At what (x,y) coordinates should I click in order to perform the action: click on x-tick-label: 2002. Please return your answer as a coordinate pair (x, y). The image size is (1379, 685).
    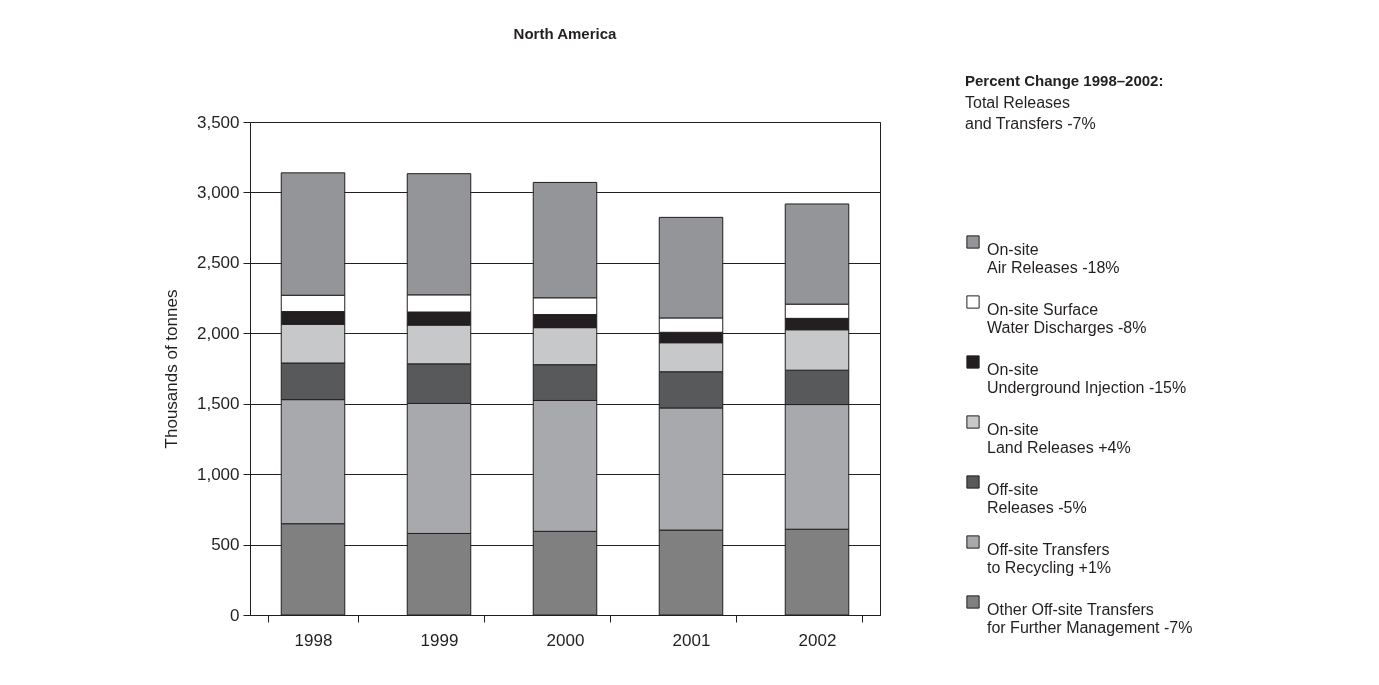
    Looking at the image, I should click on (817, 640).